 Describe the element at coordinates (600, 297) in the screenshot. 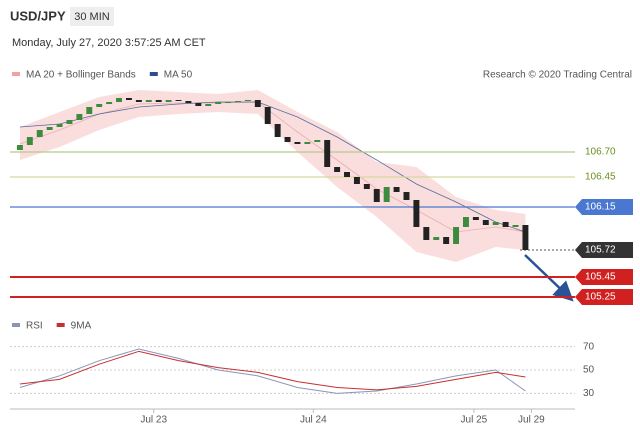

I see `level-label: 105.25` at that location.